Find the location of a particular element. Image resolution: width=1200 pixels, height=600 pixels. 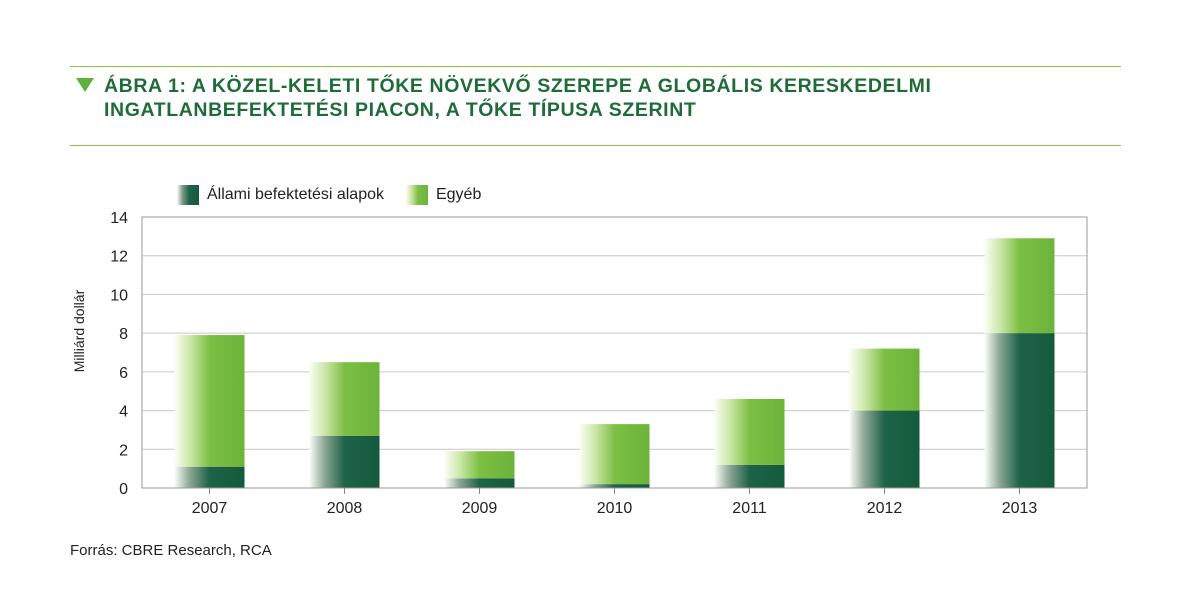

y-tick-label: 14 is located at coordinates (119, 218).